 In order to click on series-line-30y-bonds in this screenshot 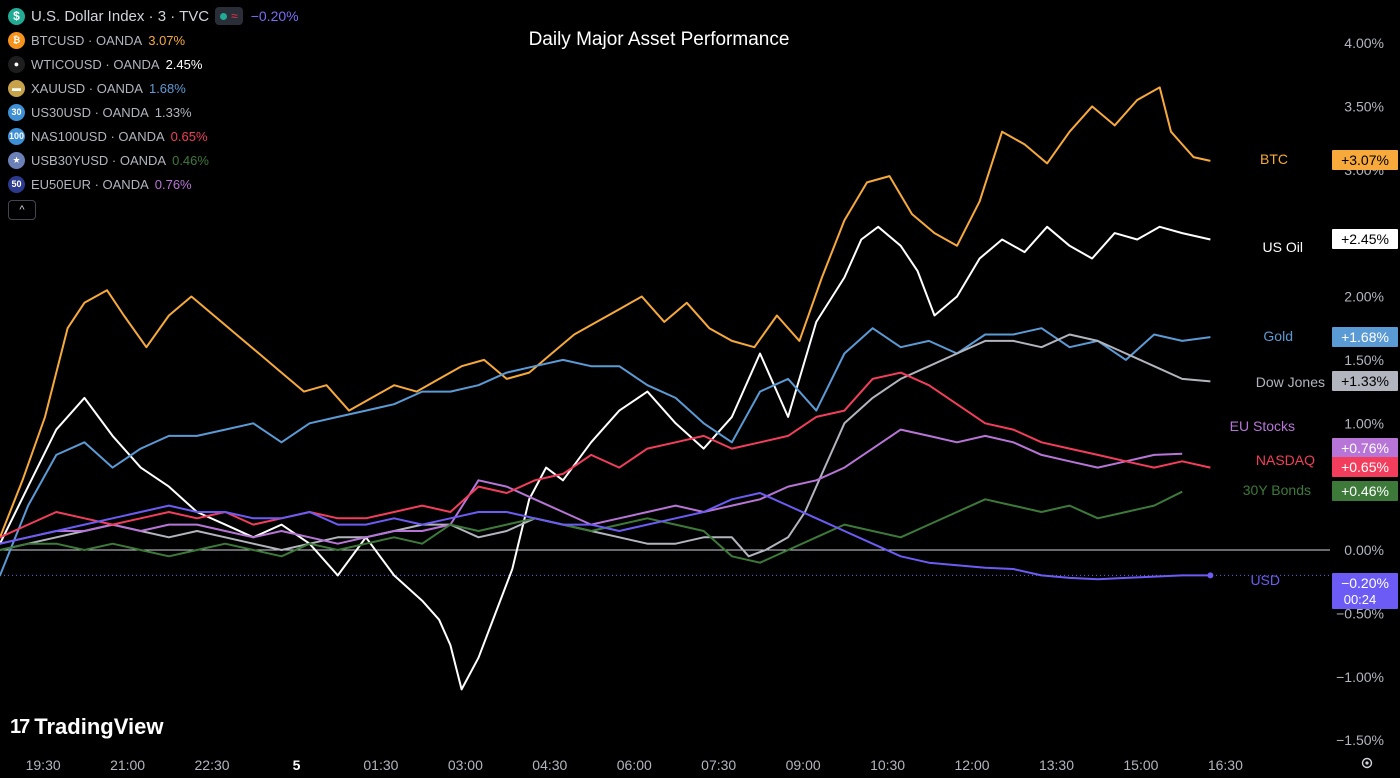, I will do `click(591, 527)`.